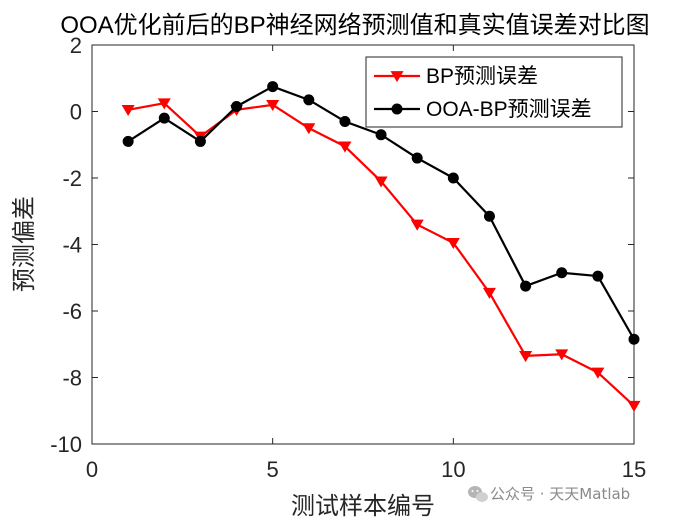  Describe the element at coordinates (509, 109) in the screenshot. I see `legend-label: OOA-BP预测误差` at that location.